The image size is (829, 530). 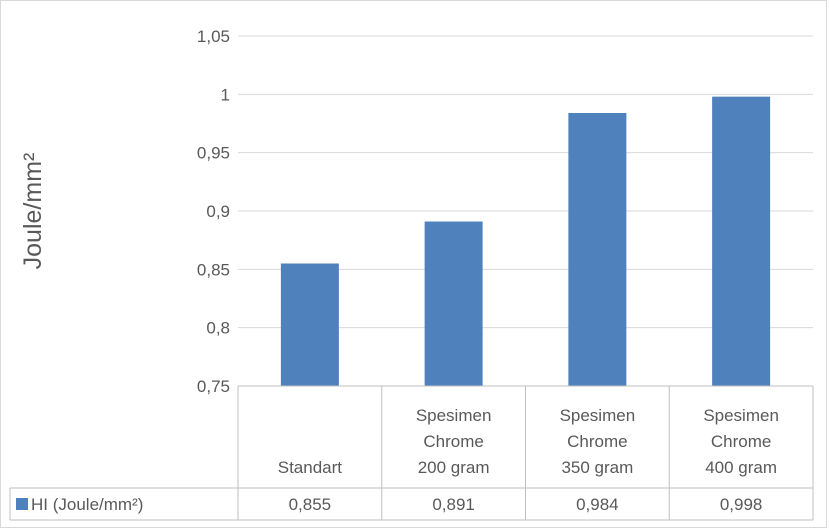 I want to click on data-table-value: 0,984, so click(x=597, y=504).